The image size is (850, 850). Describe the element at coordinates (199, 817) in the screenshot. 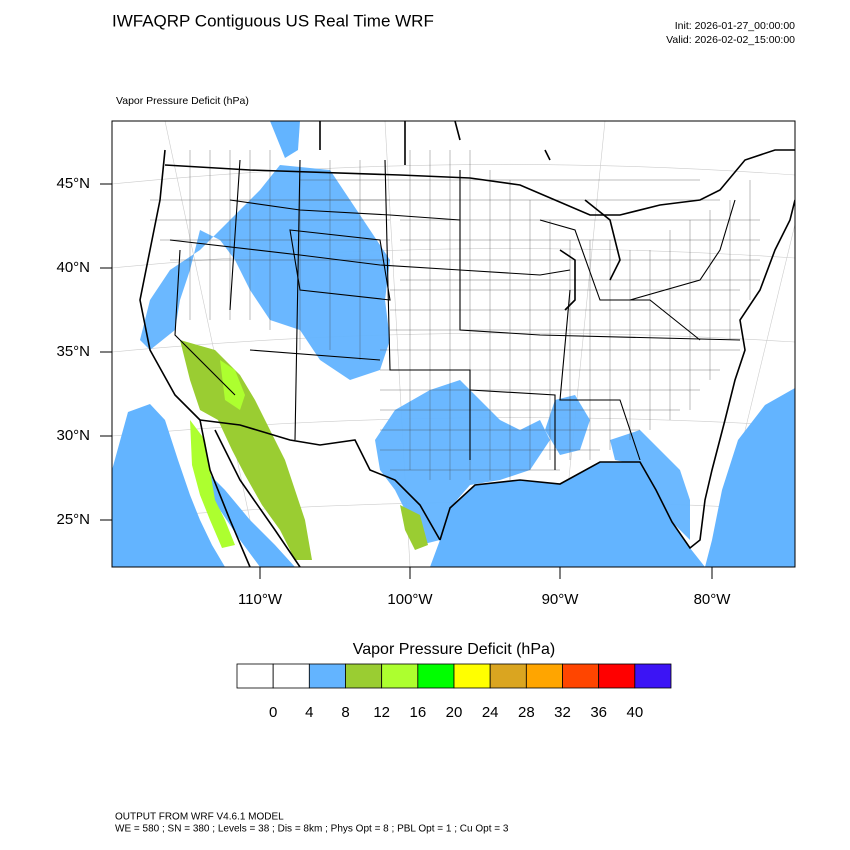

I see `footer-line: OUTPUT FROM WRF V4.6.1 MODEL` at that location.